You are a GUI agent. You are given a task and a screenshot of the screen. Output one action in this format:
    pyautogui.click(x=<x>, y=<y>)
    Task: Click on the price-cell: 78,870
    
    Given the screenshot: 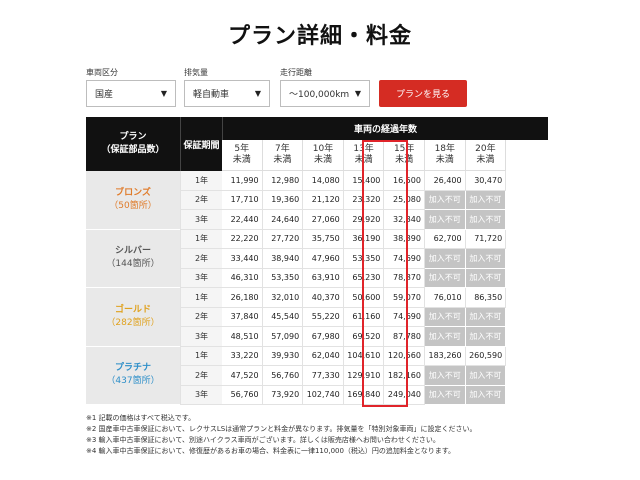 What is the action you would take?
    pyautogui.click(x=404, y=278)
    